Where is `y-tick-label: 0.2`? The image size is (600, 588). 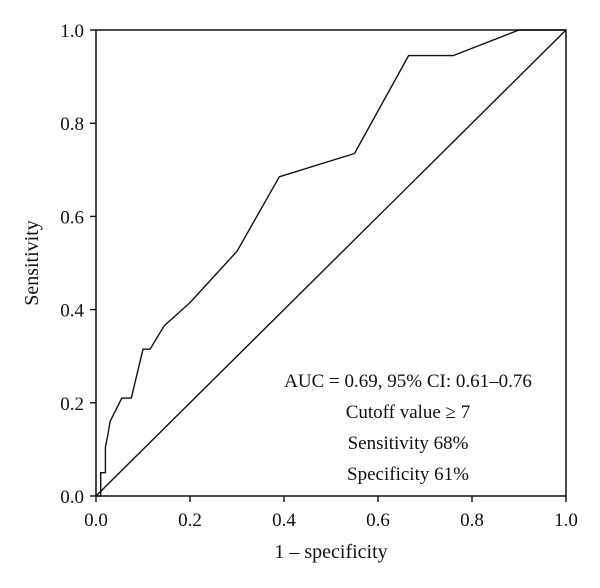
y-tick-label: 0.2 is located at coordinates (72, 404).